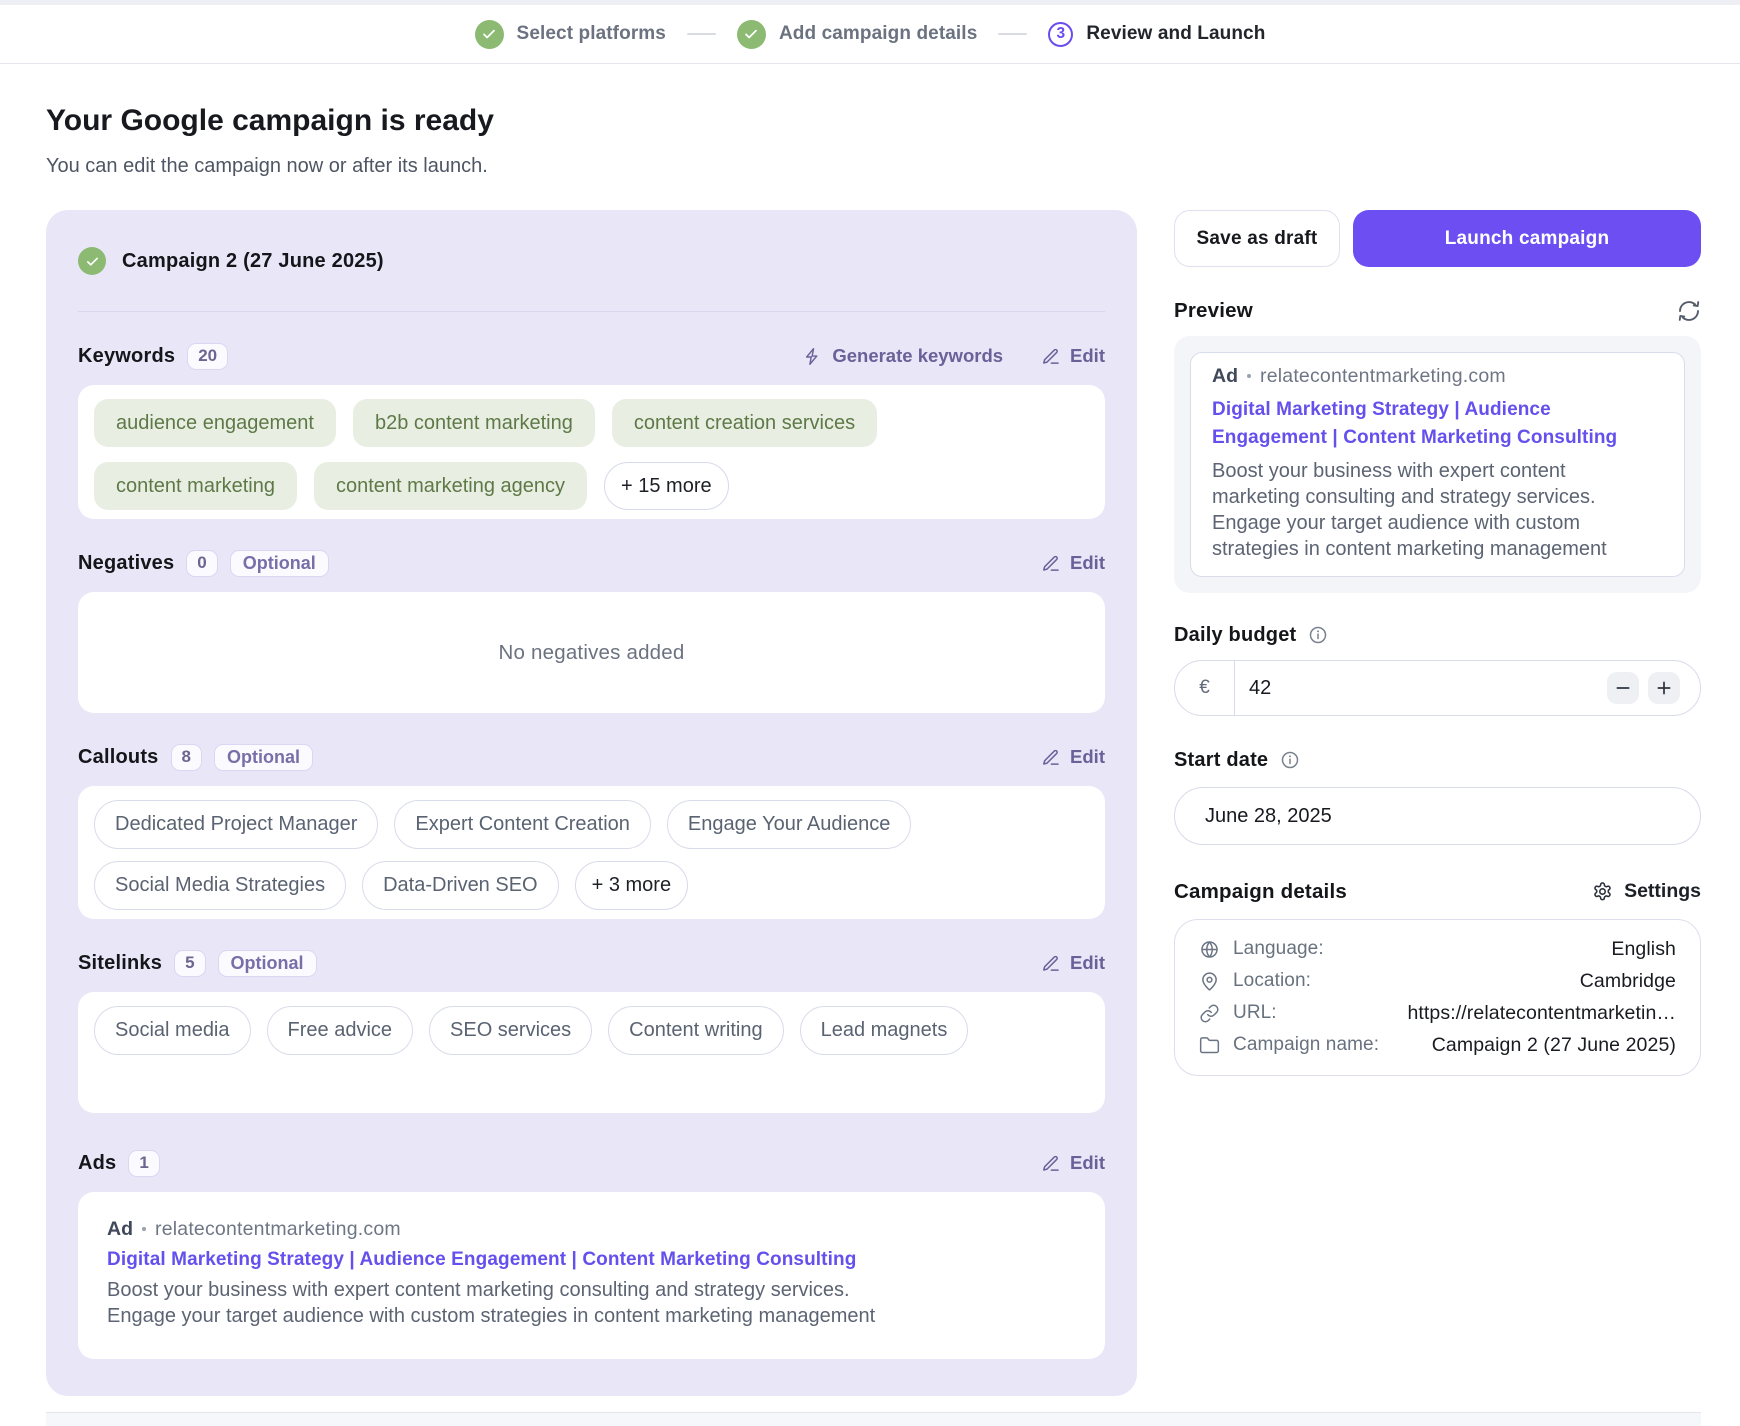  What do you see at coordinates (236, 824) in the screenshot?
I see `callout-chip: Dedicated Project Manager` at bounding box center [236, 824].